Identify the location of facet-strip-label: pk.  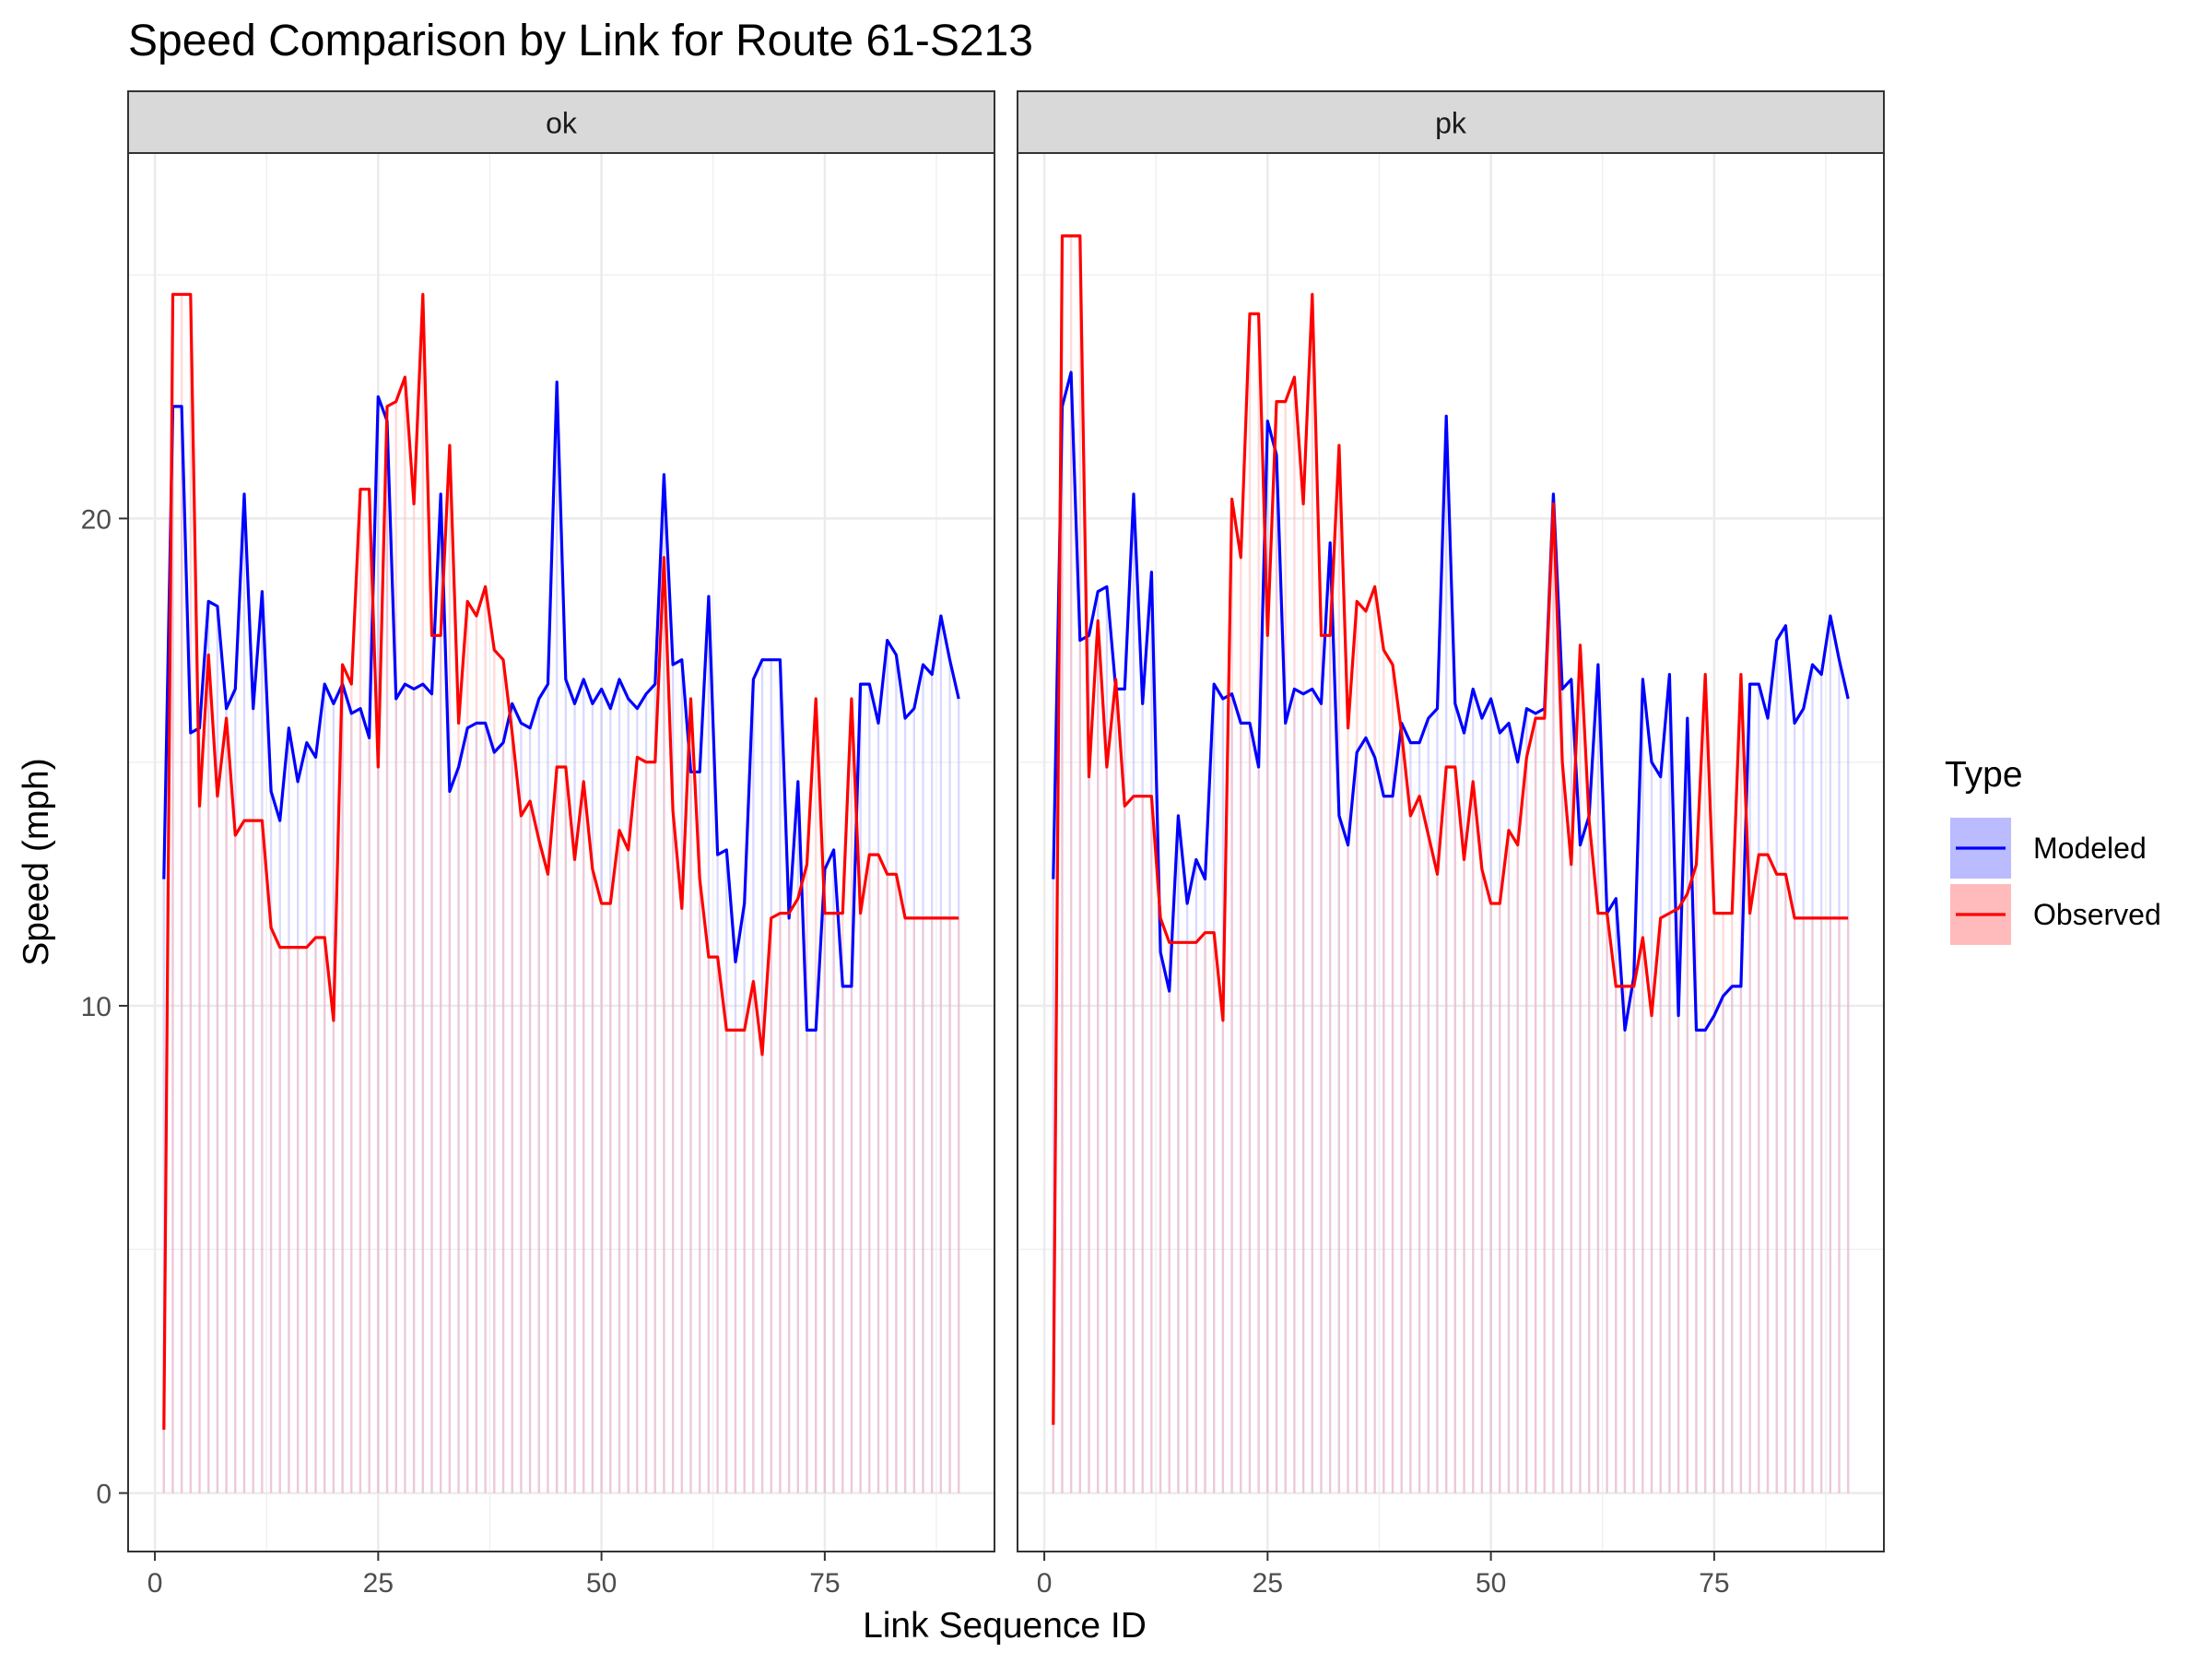
(1451, 123).